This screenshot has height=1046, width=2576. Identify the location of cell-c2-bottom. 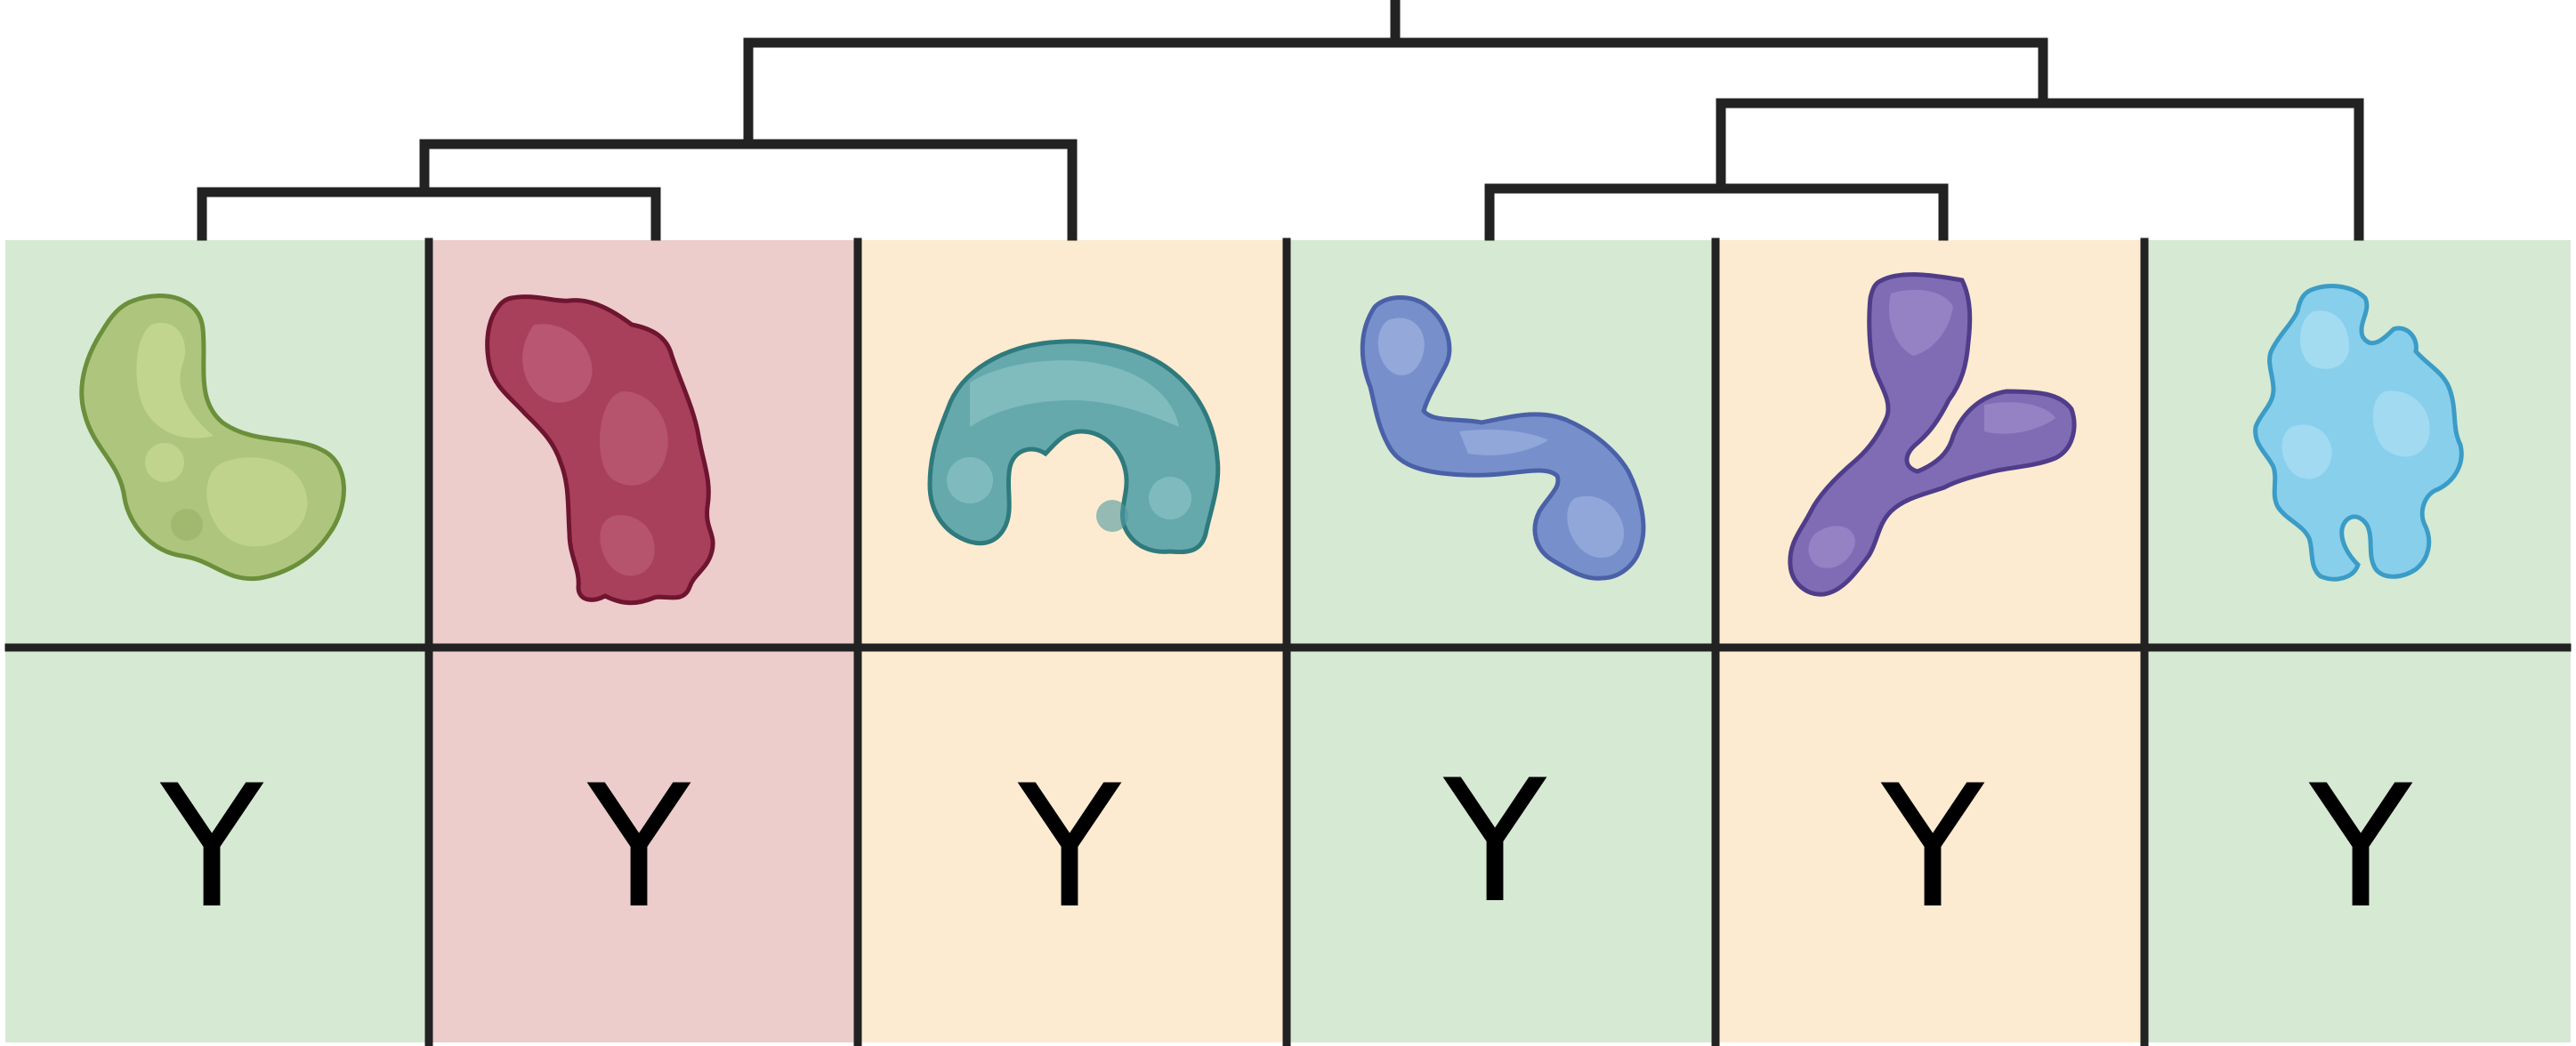
(643, 845).